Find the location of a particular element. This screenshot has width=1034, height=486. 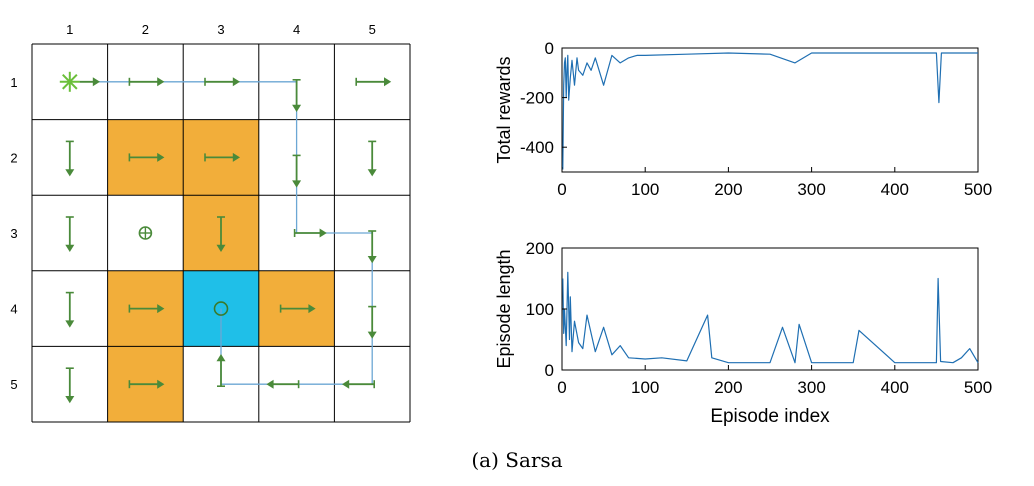

column-label: 3 is located at coordinates (220, 29).